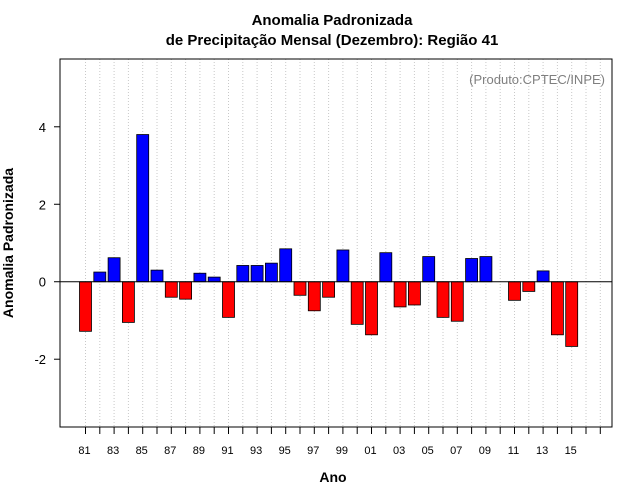  Describe the element at coordinates (8, 243) in the screenshot. I see `y-axis-label: Anomalia Padronizada` at that location.